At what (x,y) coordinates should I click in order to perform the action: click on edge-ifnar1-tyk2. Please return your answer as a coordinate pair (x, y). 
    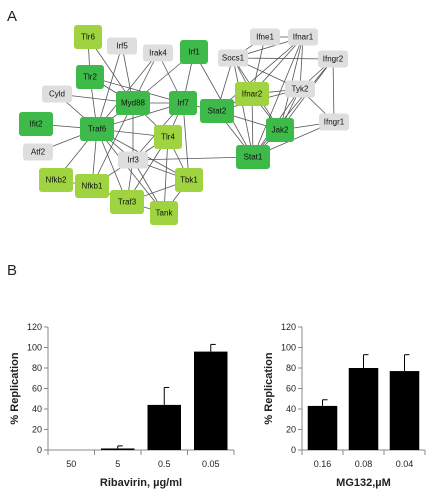
    Looking at the image, I should click on (301, 63).